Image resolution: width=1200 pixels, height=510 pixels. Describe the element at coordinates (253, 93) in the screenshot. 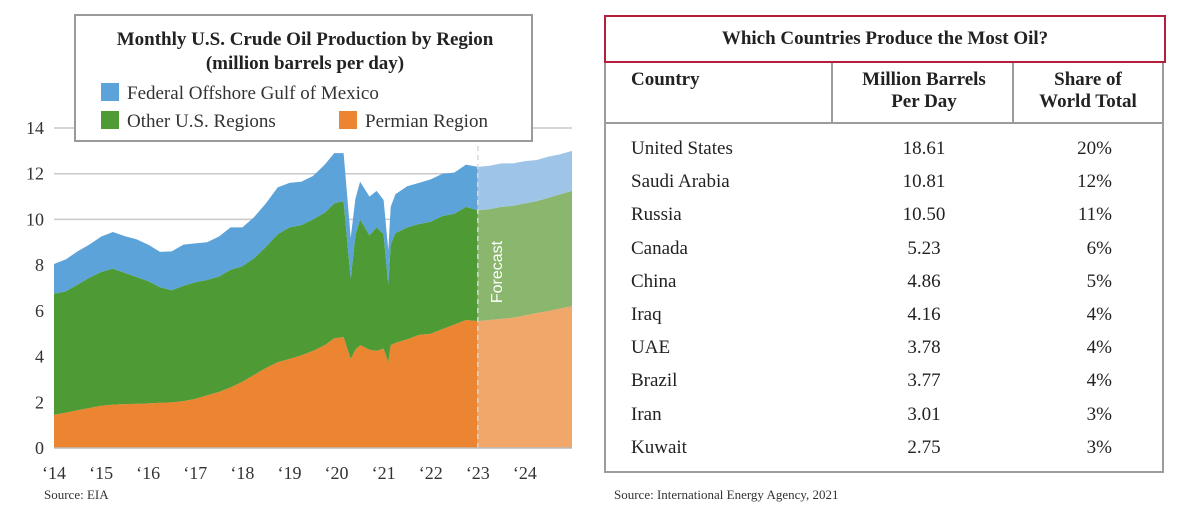

I see `legend-label-gulf: Federal Offshore Gulf of Mexico` at that location.